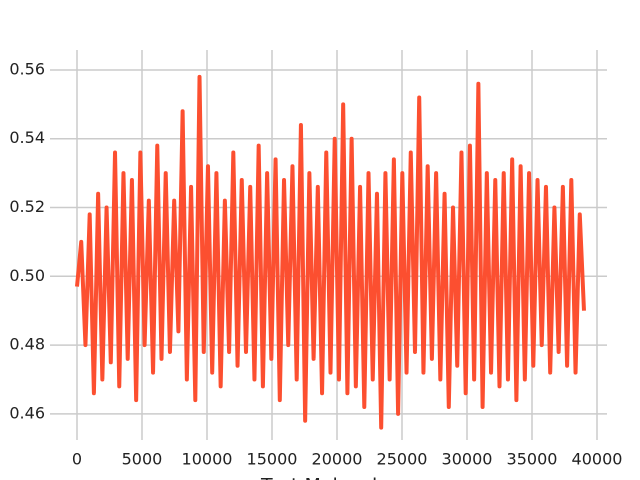 This screenshot has width=640, height=480. What do you see at coordinates (27, 275) in the screenshot?
I see `y-tick-label: 0.50` at bounding box center [27, 275].